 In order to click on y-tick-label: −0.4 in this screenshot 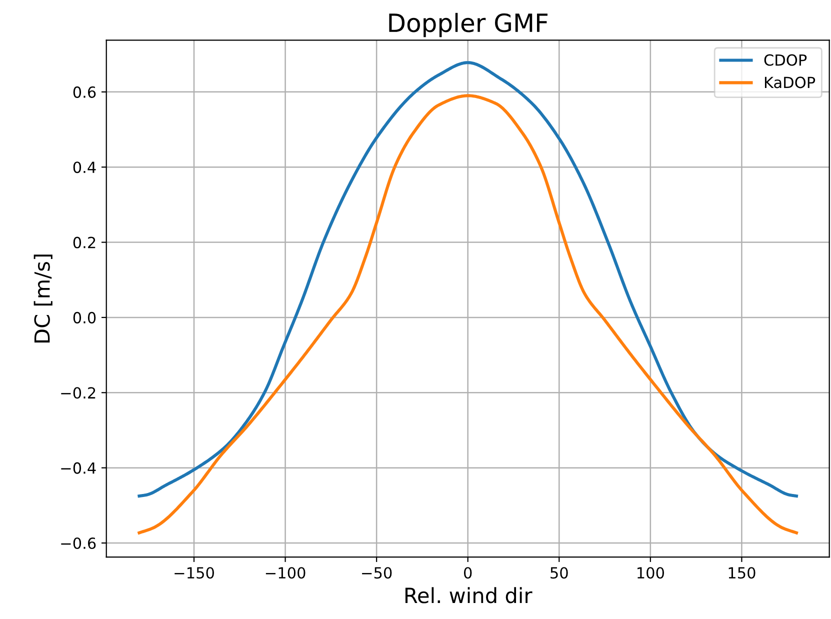, I will do `click(78, 468)`.